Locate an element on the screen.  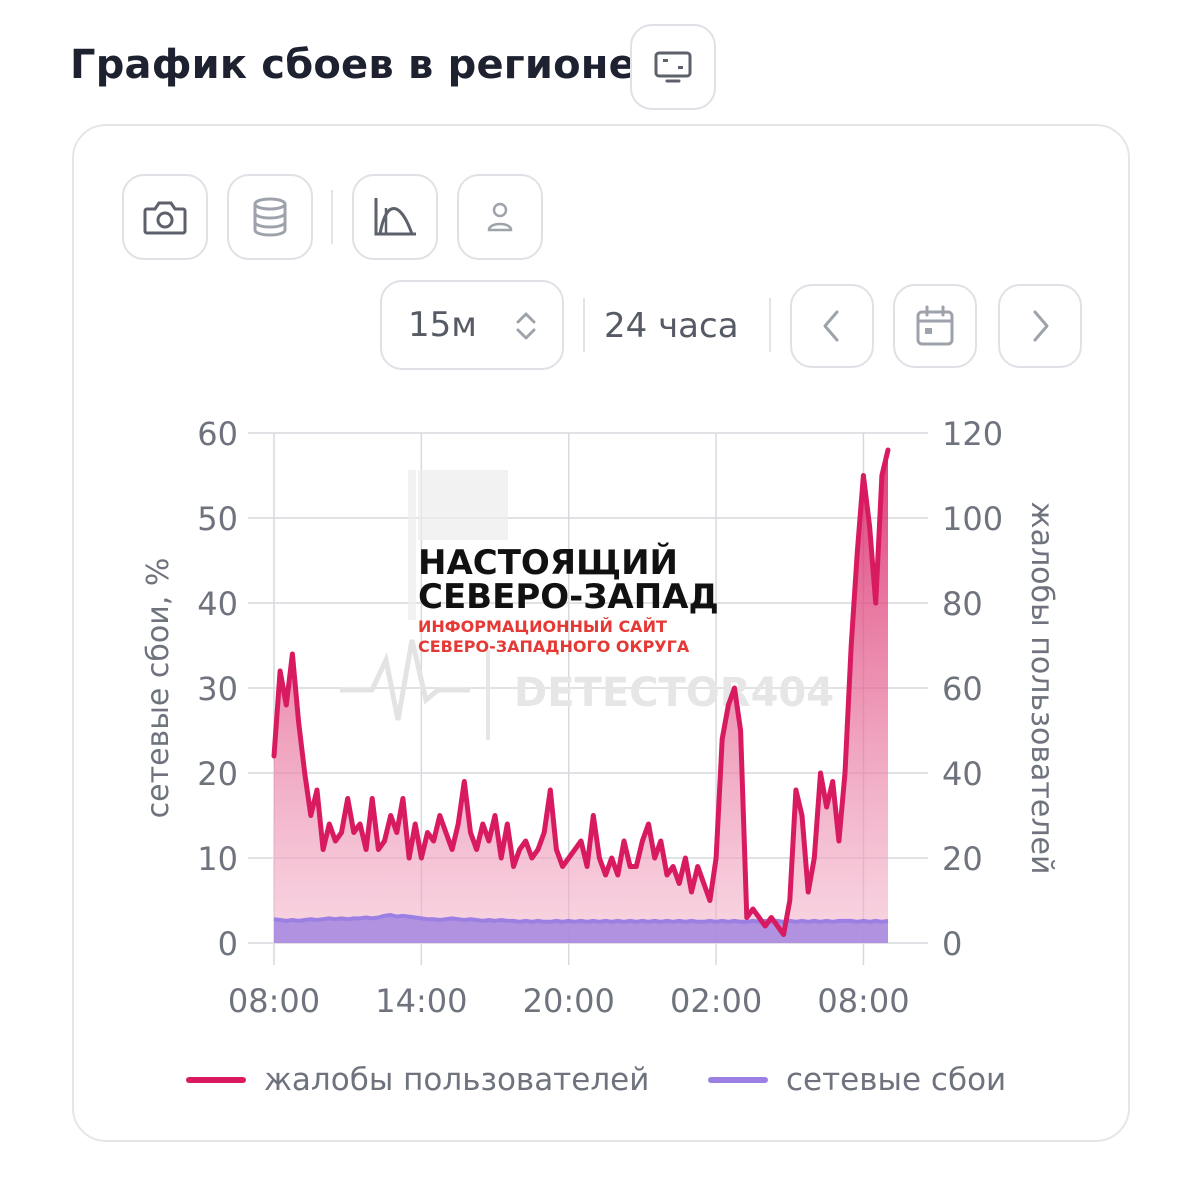
legend-item-complaints: жалобы пользователей is located at coordinates (417, 1080).